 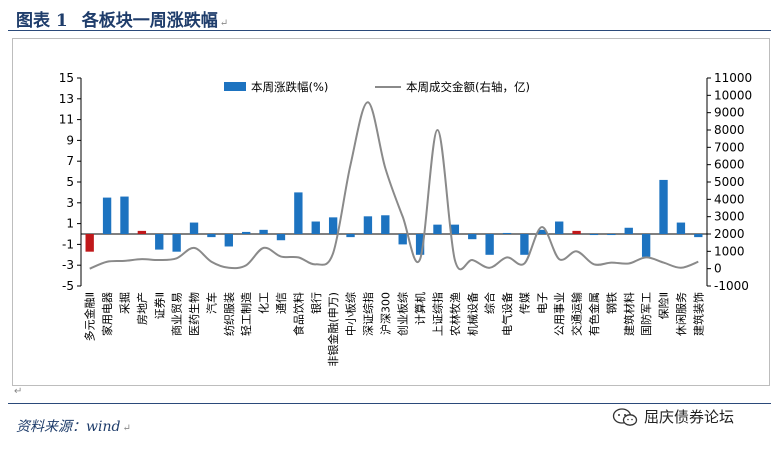 I want to click on category-label: 交通运输, so click(x=577, y=314).